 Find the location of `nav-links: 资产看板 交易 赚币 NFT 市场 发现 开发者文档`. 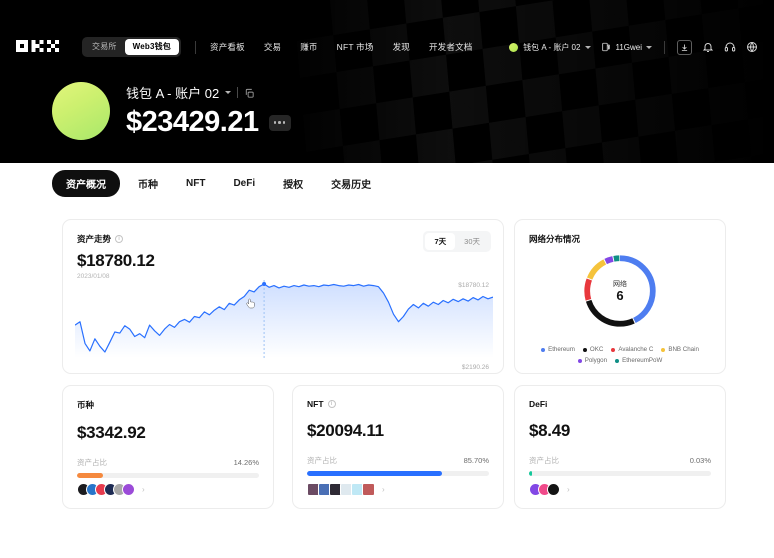

nav-links: 资产看板 交易 赚币 NFT 市场 发现 开发者文档 is located at coordinates (341, 47).